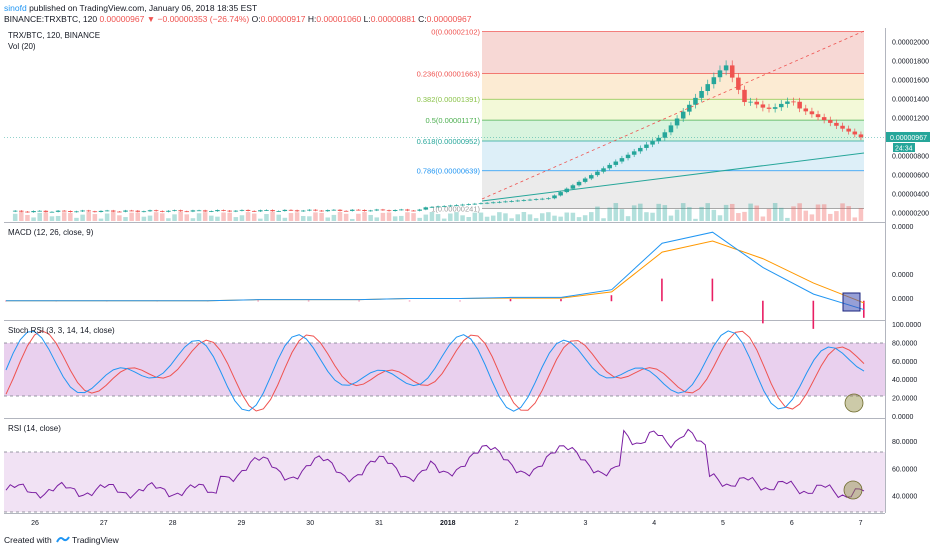  I want to click on macd-highlight-box, so click(851, 302).